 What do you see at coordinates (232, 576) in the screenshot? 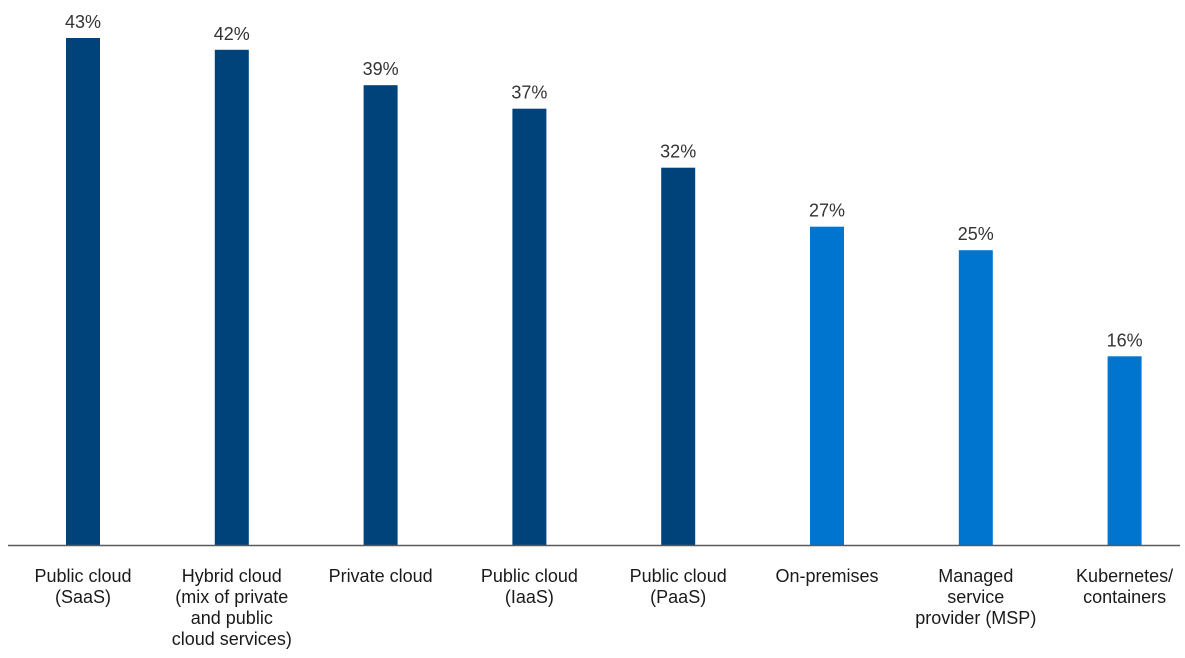
I see `category-label-line: Hybrid cloud` at bounding box center [232, 576].